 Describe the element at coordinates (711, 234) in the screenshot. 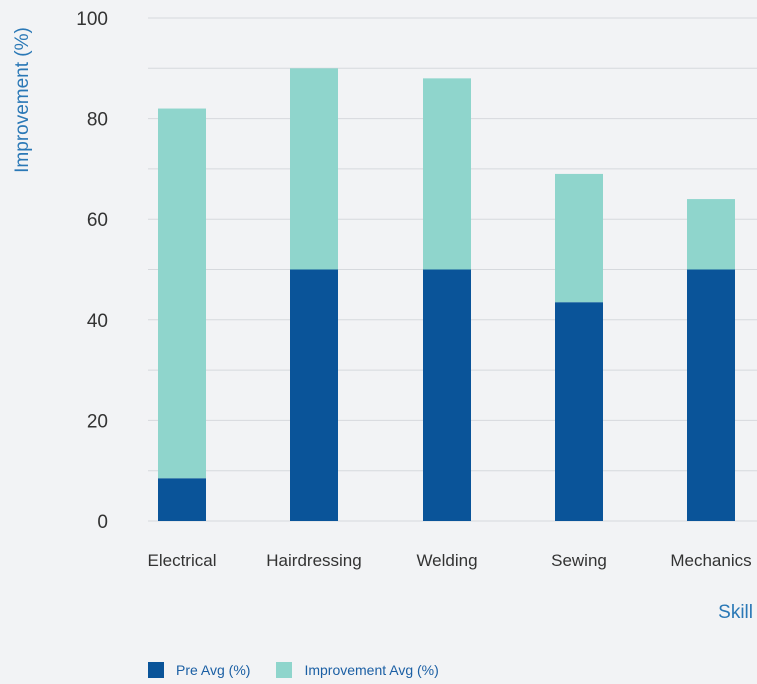

I see `bar-improvement-mechanics` at that location.